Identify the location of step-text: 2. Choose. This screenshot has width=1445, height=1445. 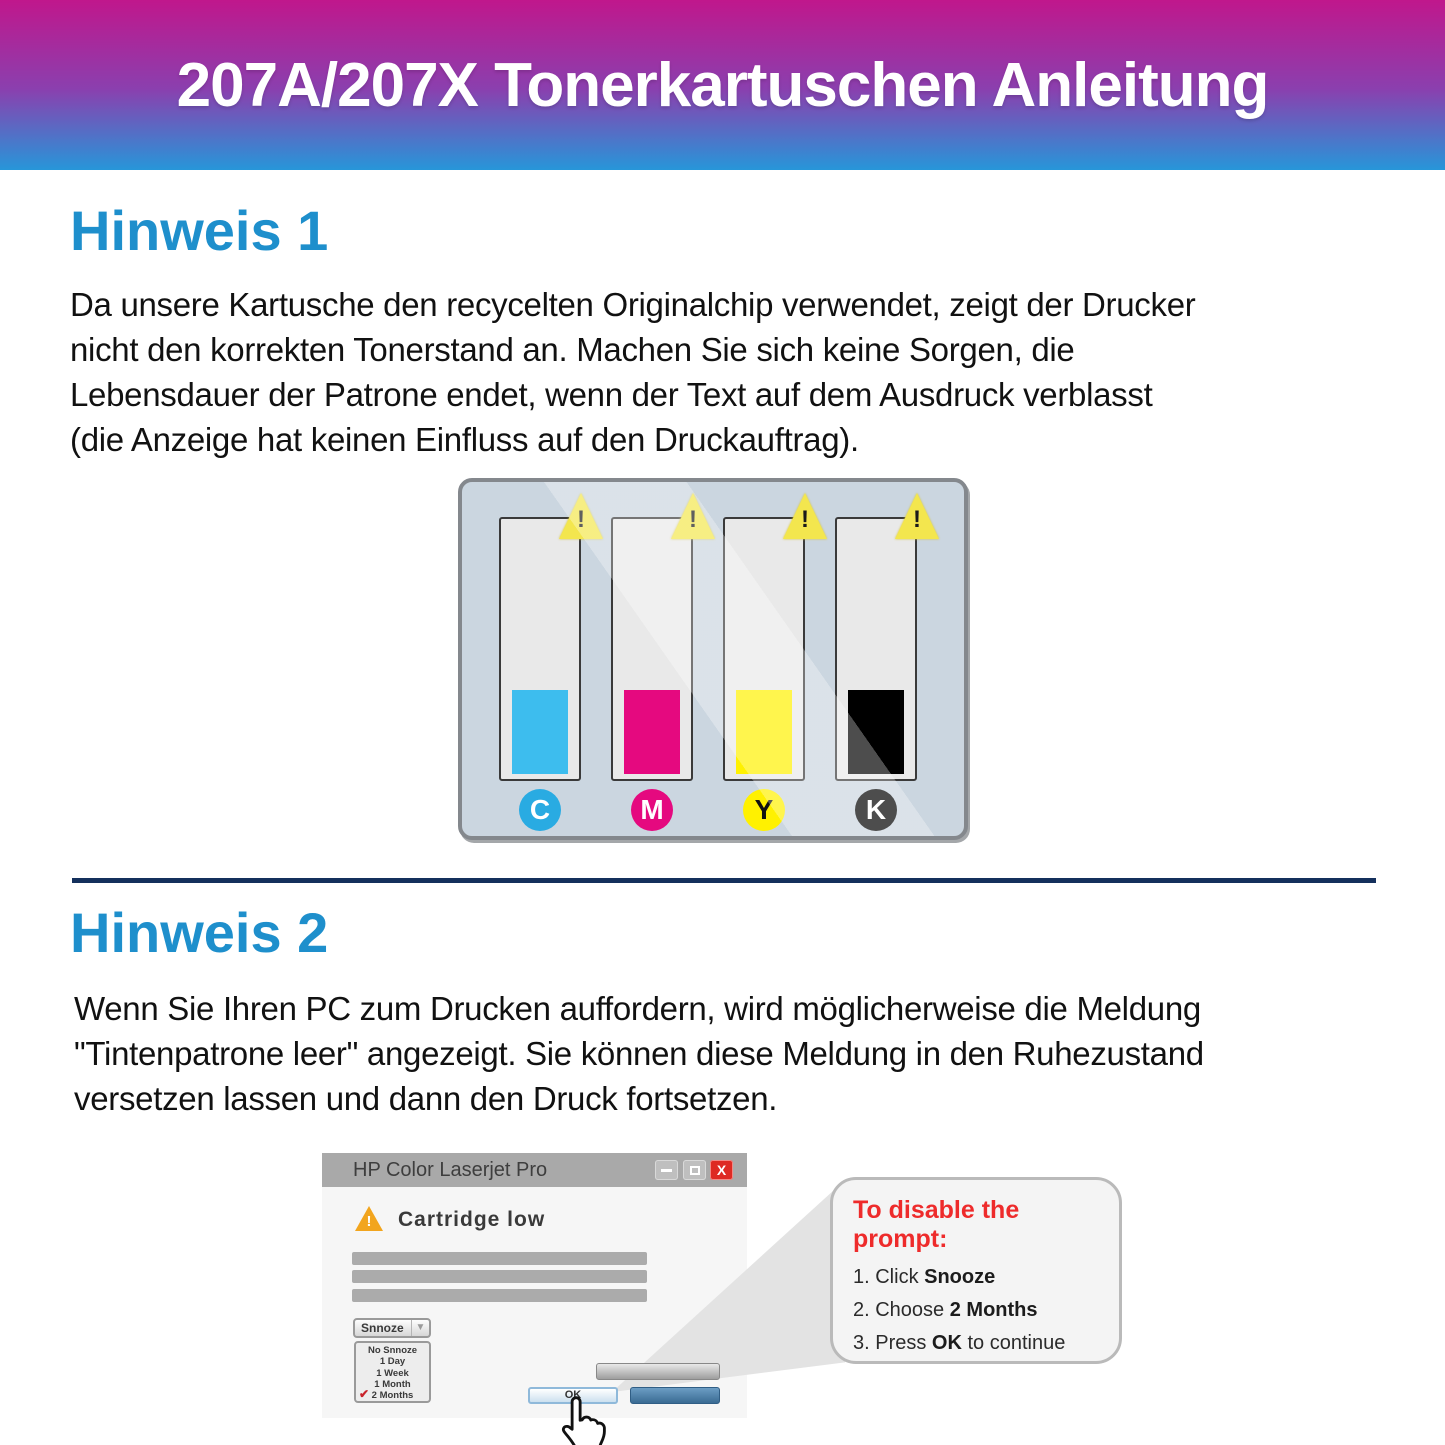
(901, 1310).